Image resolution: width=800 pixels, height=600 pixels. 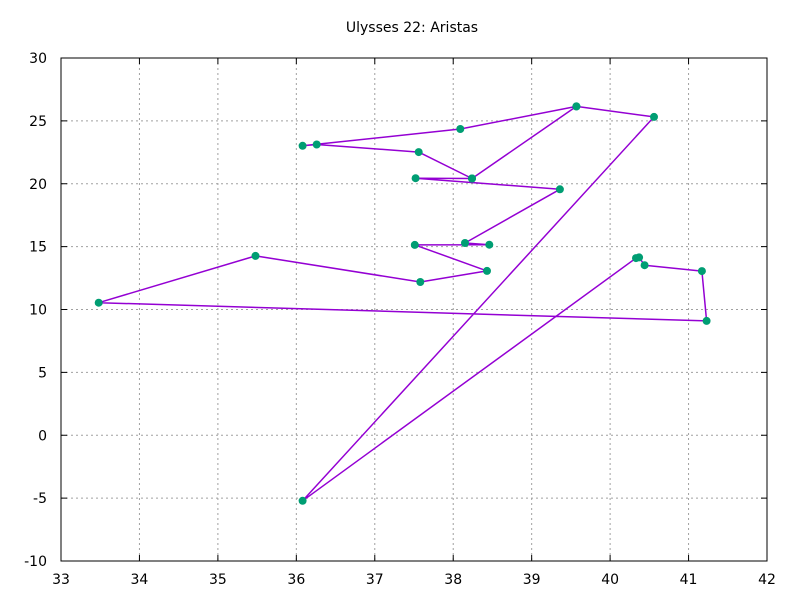 I want to click on y-tick-label: 0, so click(x=42, y=436).